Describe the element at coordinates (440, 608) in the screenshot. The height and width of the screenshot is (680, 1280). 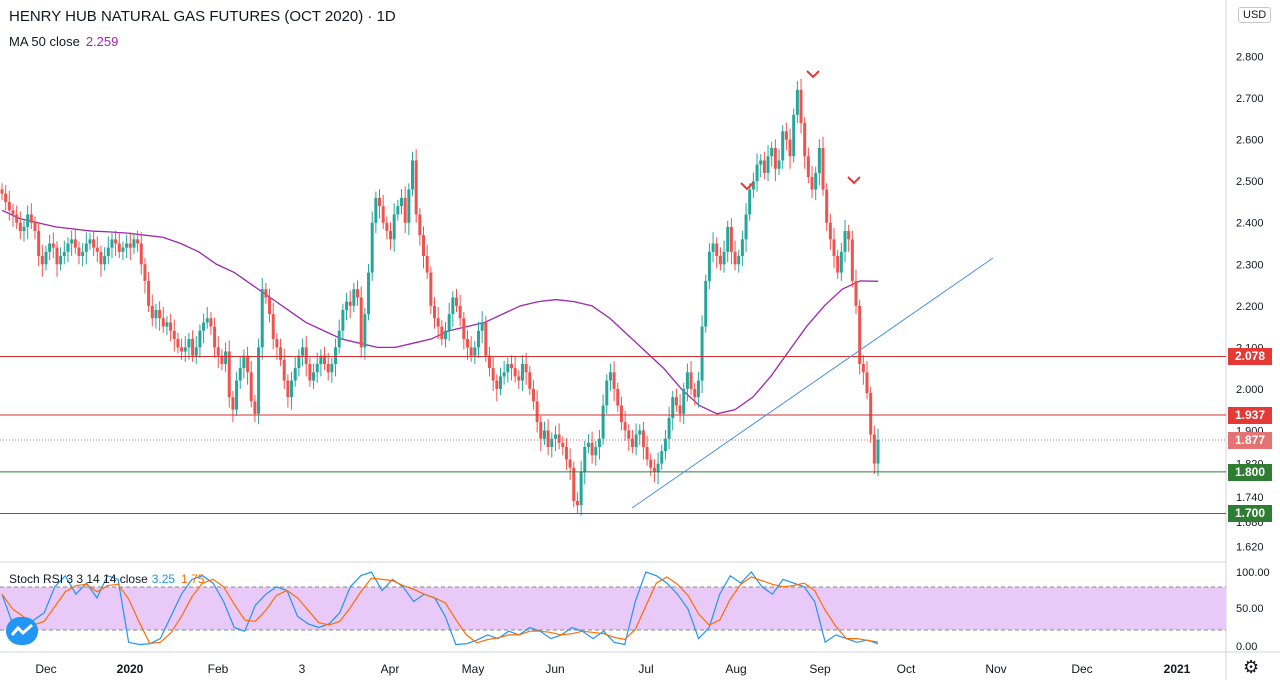
I see `stoch-k-line` at that location.